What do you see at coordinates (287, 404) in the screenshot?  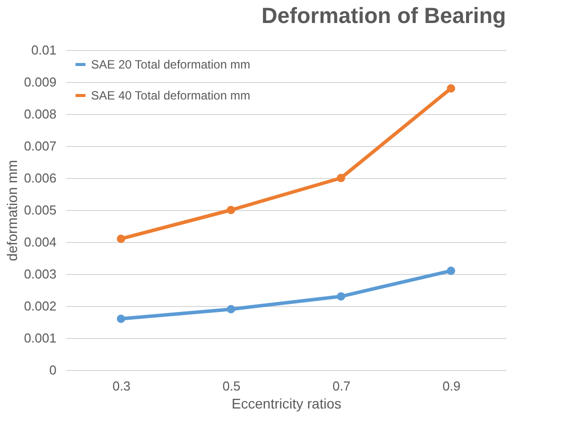 I see `x-axis-title: Eccentricity ratios` at bounding box center [287, 404].